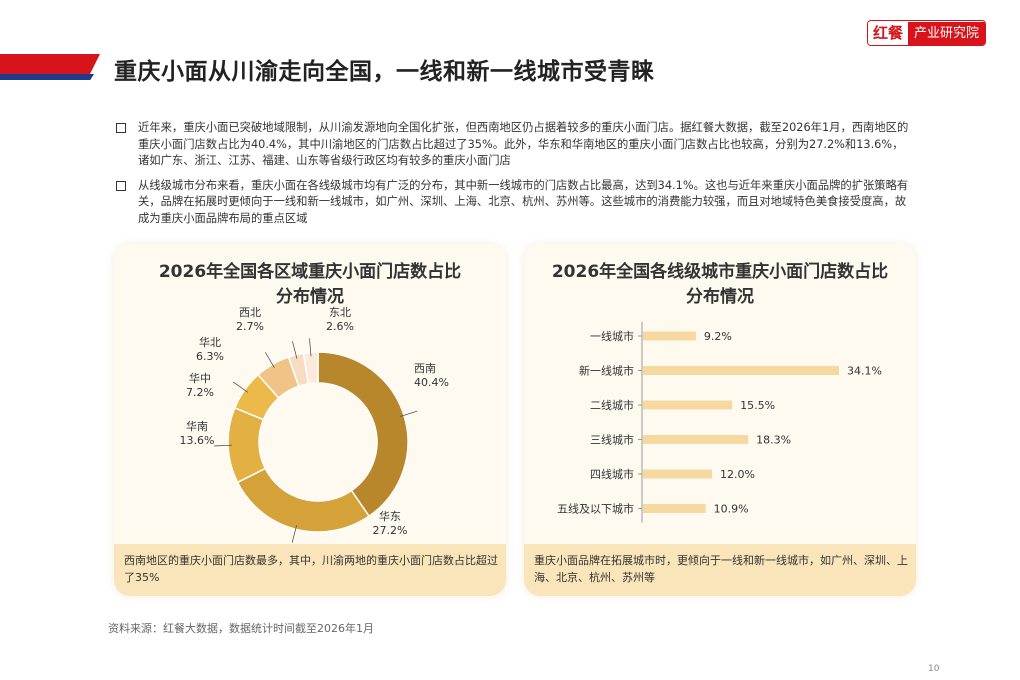  What do you see at coordinates (210, 356) in the screenshot?
I see `donut-value-label: 6.3%` at bounding box center [210, 356].